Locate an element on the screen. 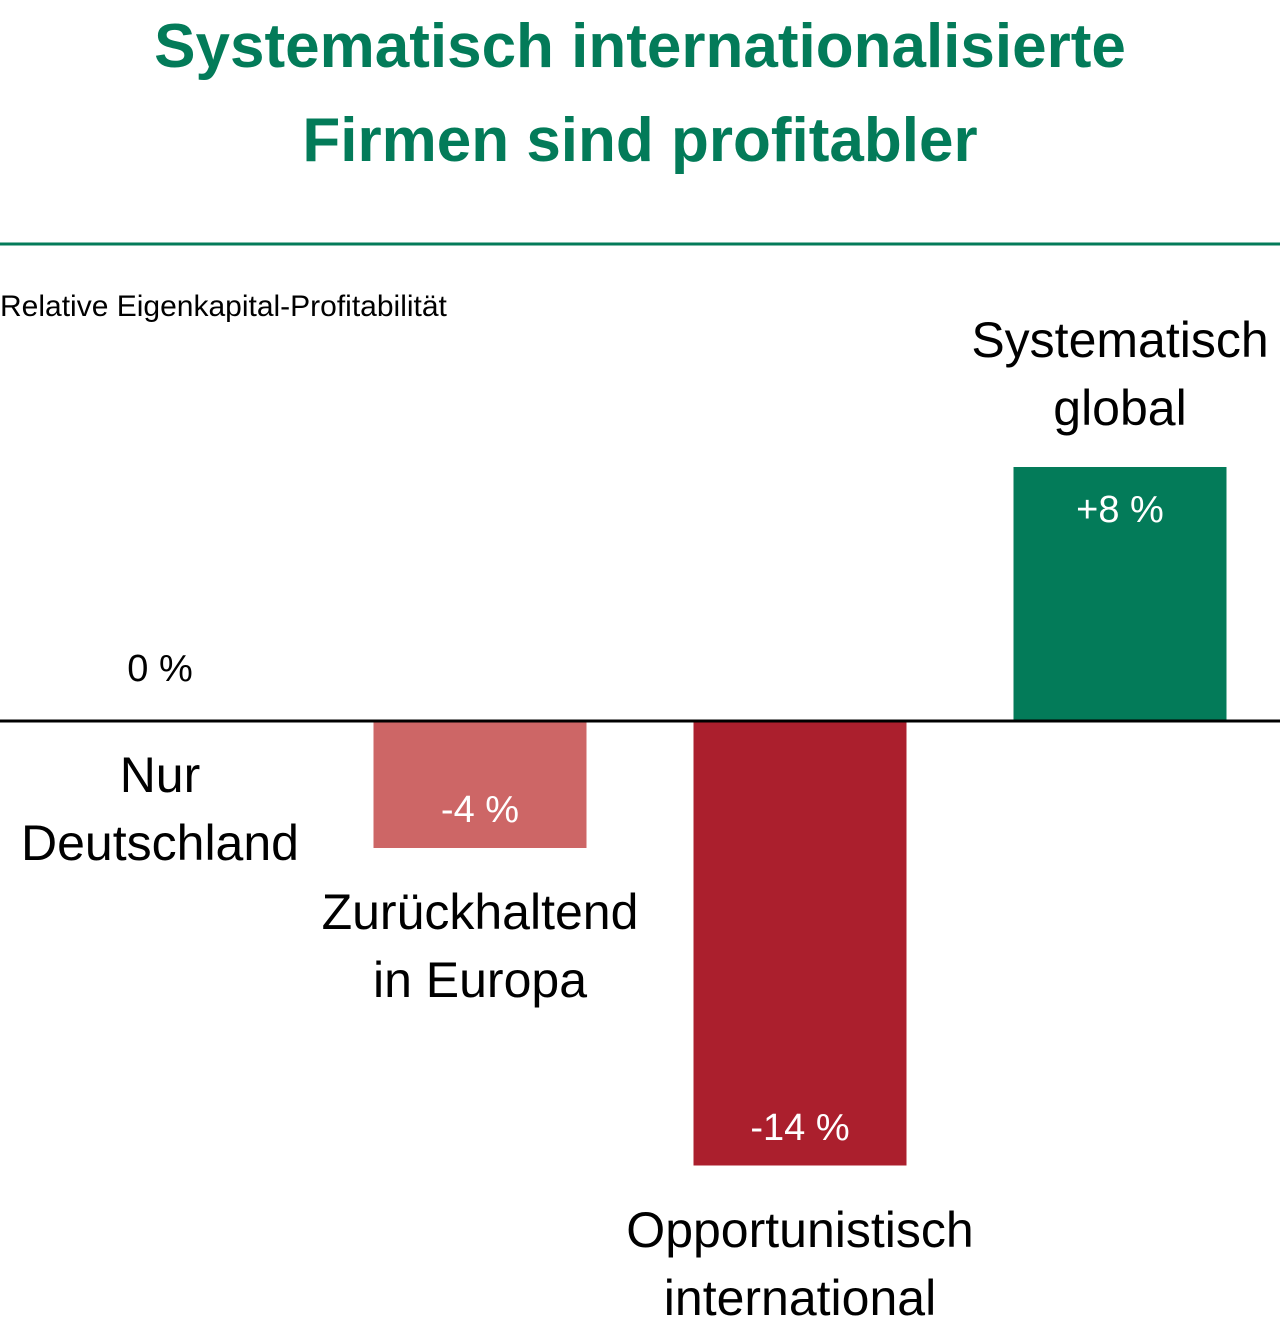 This screenshot has height=1335, width=1280. value-label: +8 % is located at coordinates (1120, 510).